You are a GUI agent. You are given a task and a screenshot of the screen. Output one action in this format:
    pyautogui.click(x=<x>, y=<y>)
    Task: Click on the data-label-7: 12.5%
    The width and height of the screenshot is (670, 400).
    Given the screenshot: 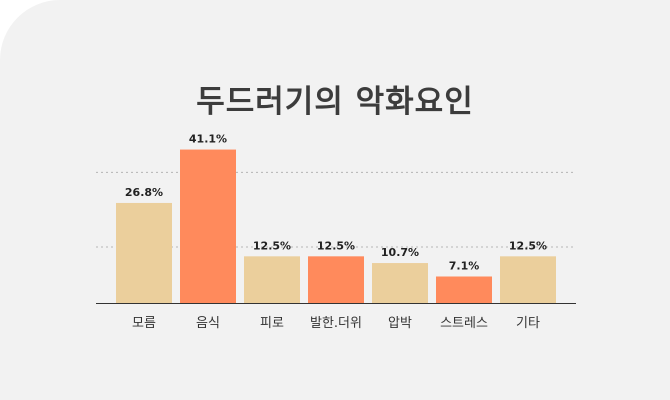 What is the action you would take?
    pyautogui.click(x=528, y=245)
    